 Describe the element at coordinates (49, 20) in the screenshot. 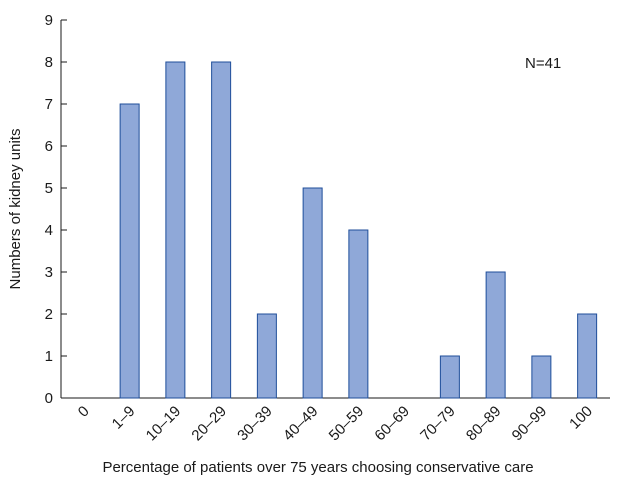

I see `y-tick-label: 9` at that location.